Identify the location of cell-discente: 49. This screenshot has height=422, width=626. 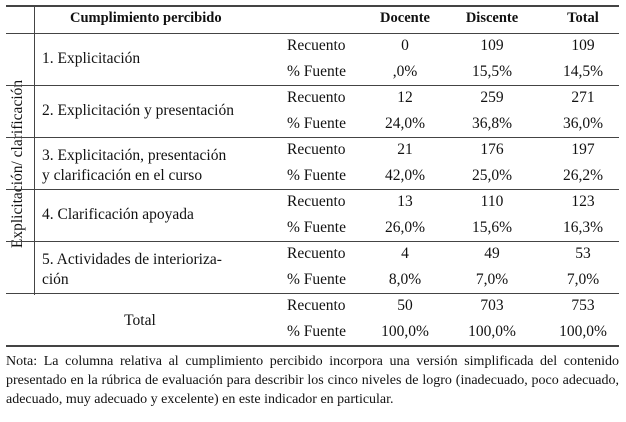
(492, 253).